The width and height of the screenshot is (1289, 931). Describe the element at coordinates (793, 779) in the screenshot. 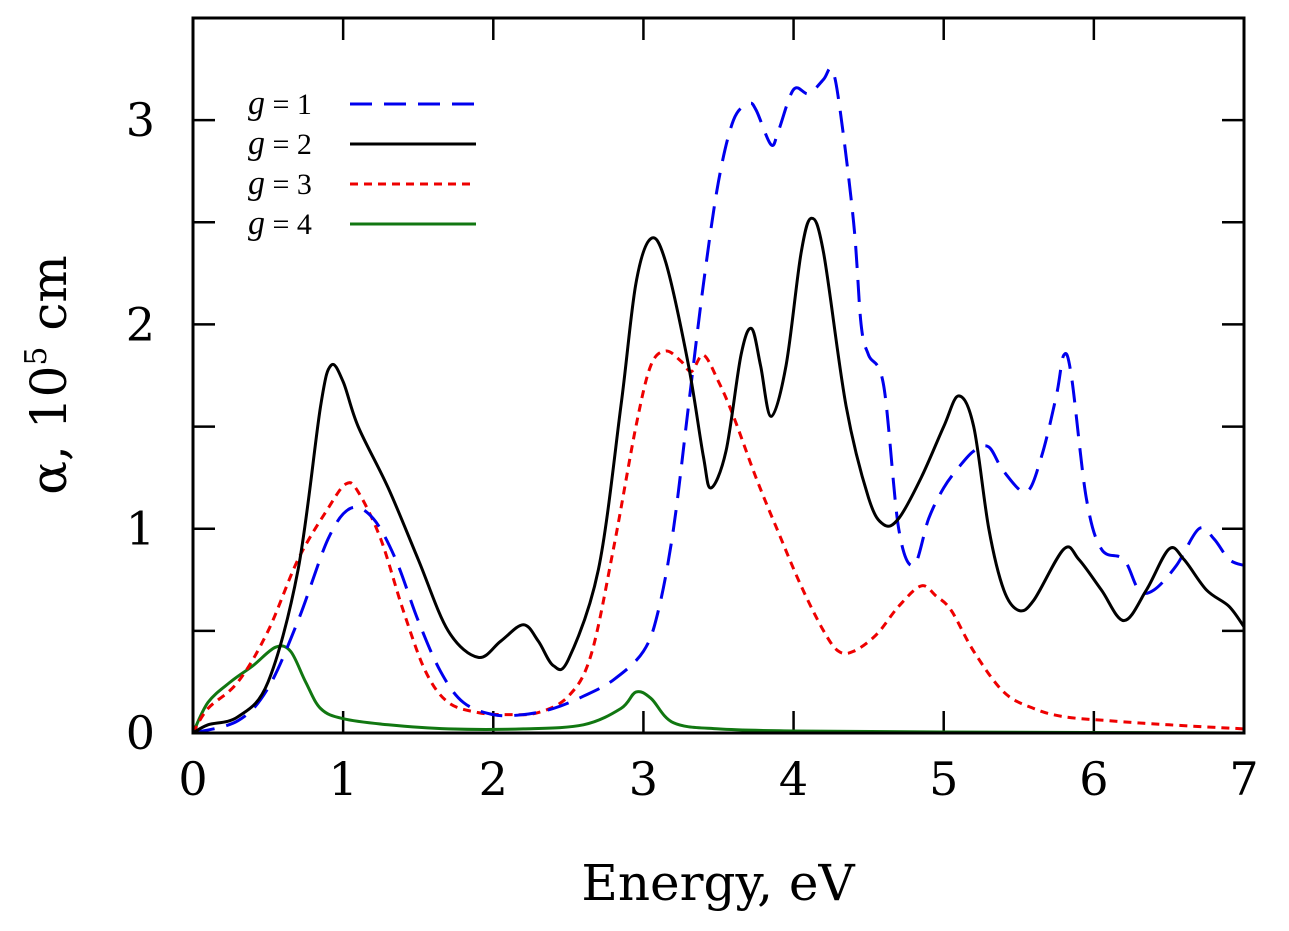

I see `x-tick-label: 4` at that location.